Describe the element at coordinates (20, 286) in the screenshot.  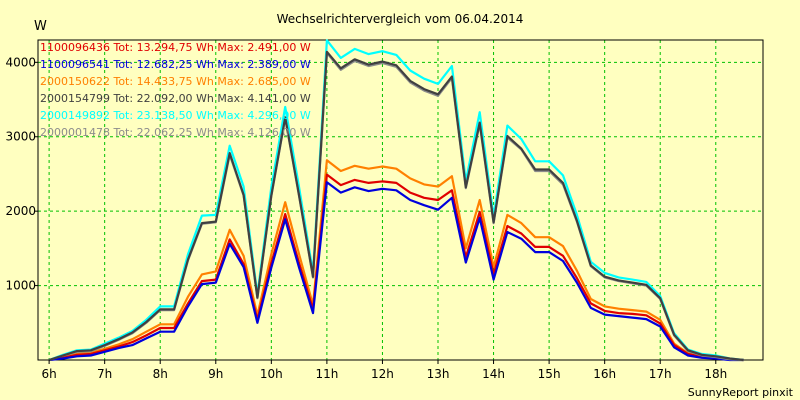
I see `y-tick-label-0: 1000` at that location.